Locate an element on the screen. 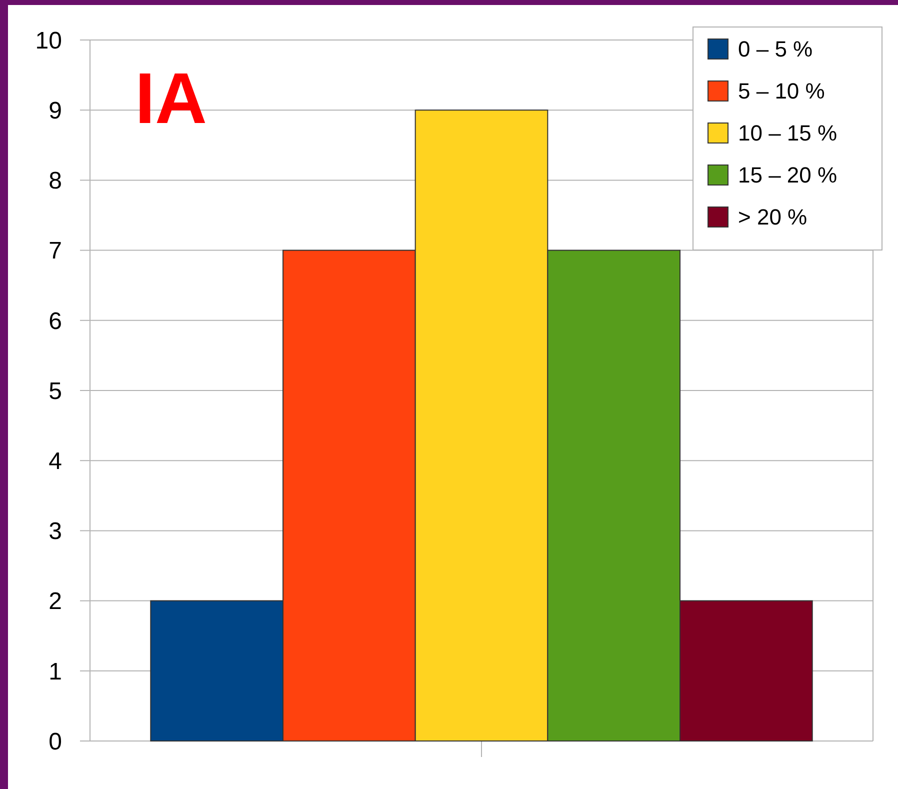 The width and height of the screenshot is (898, 789). y-tick-label: 10 is located at coordinates (48, 40).